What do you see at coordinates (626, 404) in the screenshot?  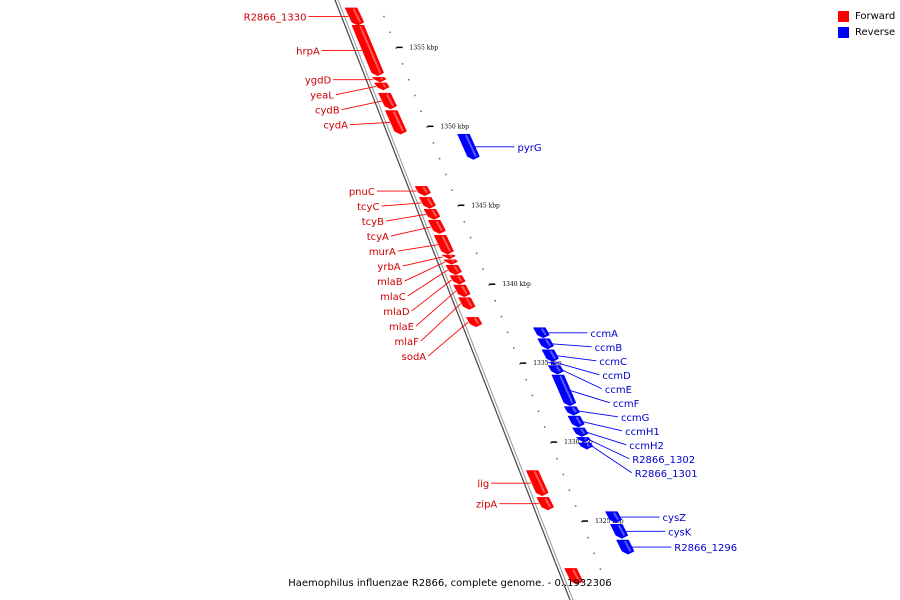 I see `gene-label: ccmF` at bounding box center [626, 404].